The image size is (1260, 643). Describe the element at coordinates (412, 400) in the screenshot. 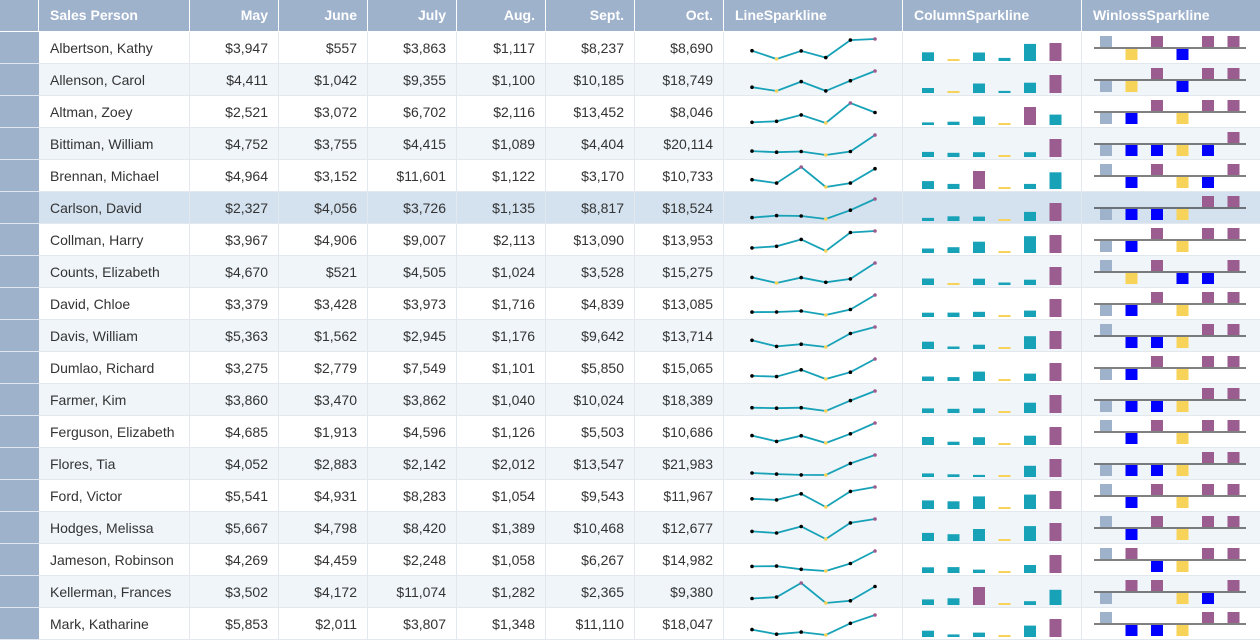

I see `cell-july: $3,862` at that location.